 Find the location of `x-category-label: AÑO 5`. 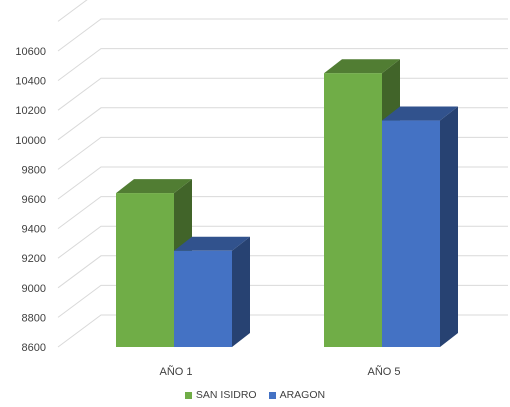

x-category-label: AÑO 5 is located at coordinates (383, 371).